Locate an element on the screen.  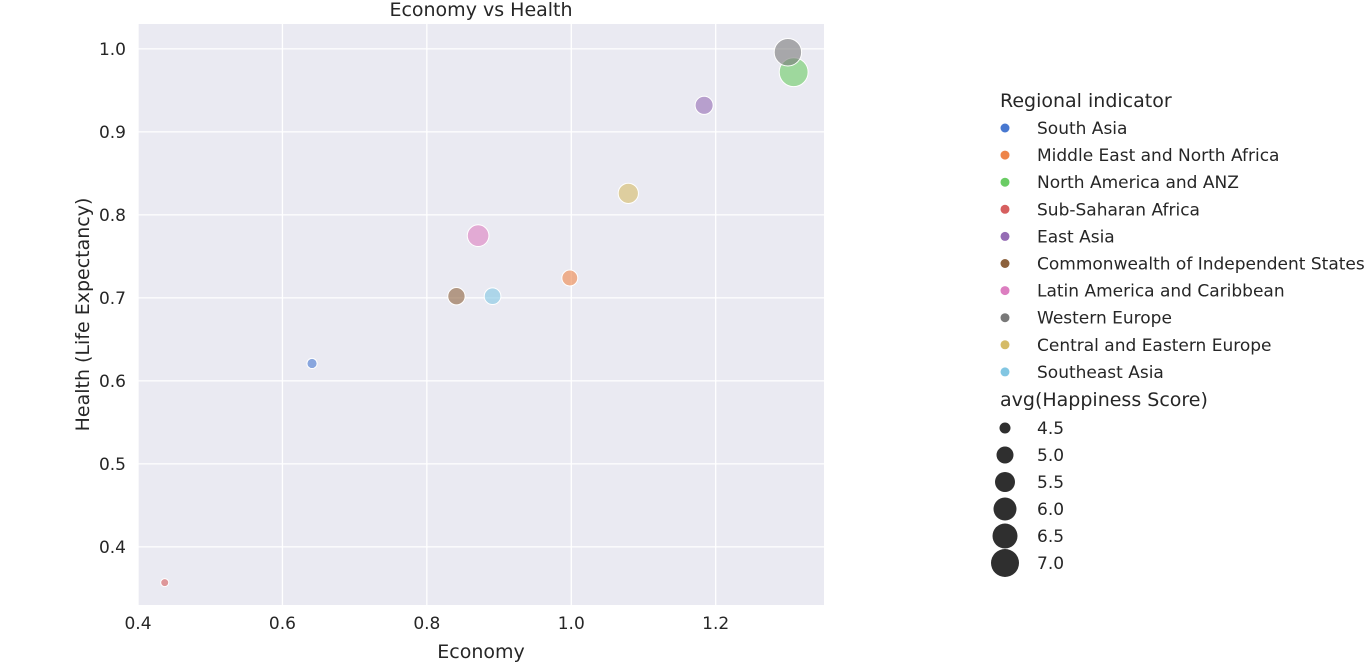
x-tick-labels: 0.4 0.6 0.8 1.0 1.2 is located at coordinates (426, 624).